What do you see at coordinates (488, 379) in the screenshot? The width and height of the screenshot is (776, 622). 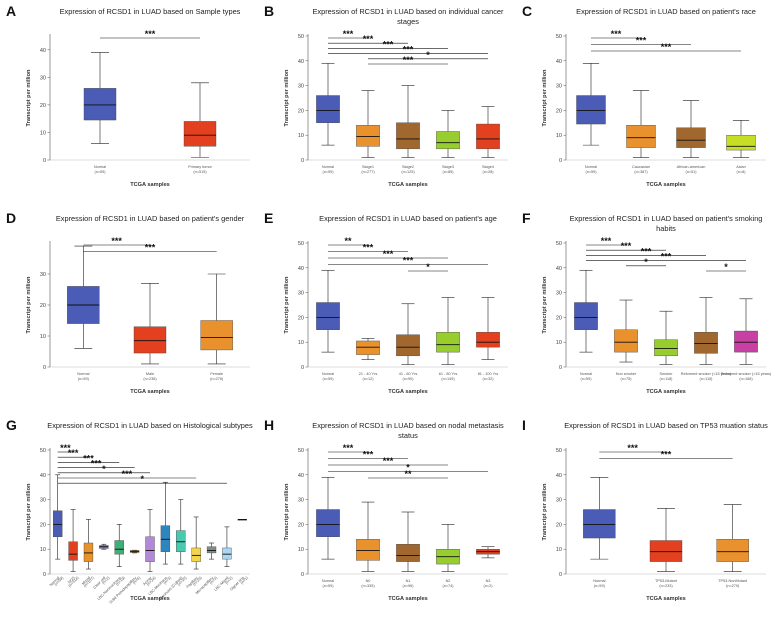 I see `category-count: (n=32)` at bounding box center [488, 379].